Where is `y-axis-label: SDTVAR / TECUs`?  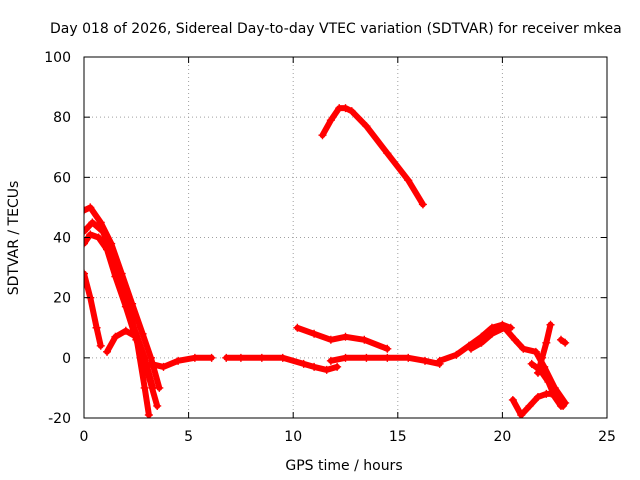 y-axis-label: SDTVAR / TECUs is located at coordinates (14, 238).